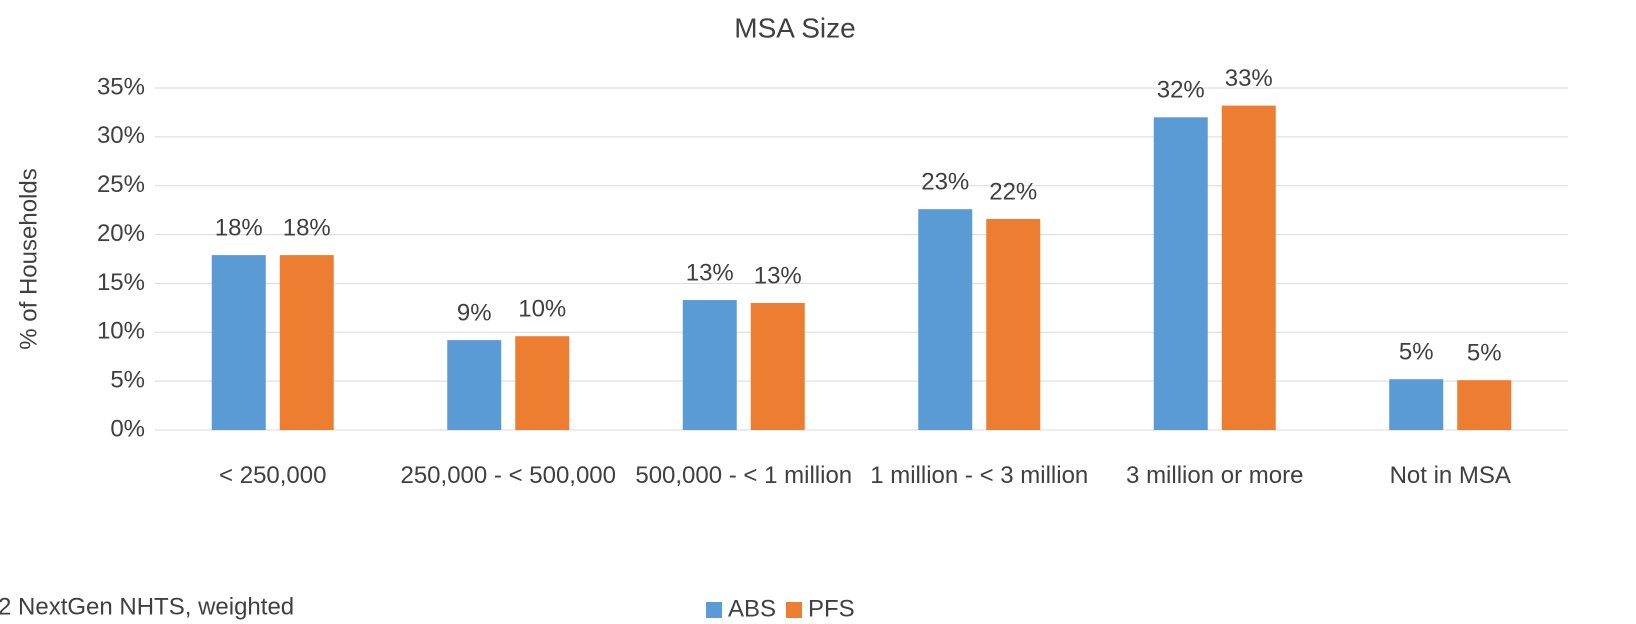 The width and height of the screenshot is (1636, 624). What do you see at coordinates (542, 309) in the screenshot?
I see `data-label: 10%` at bounding box center [542, 309].